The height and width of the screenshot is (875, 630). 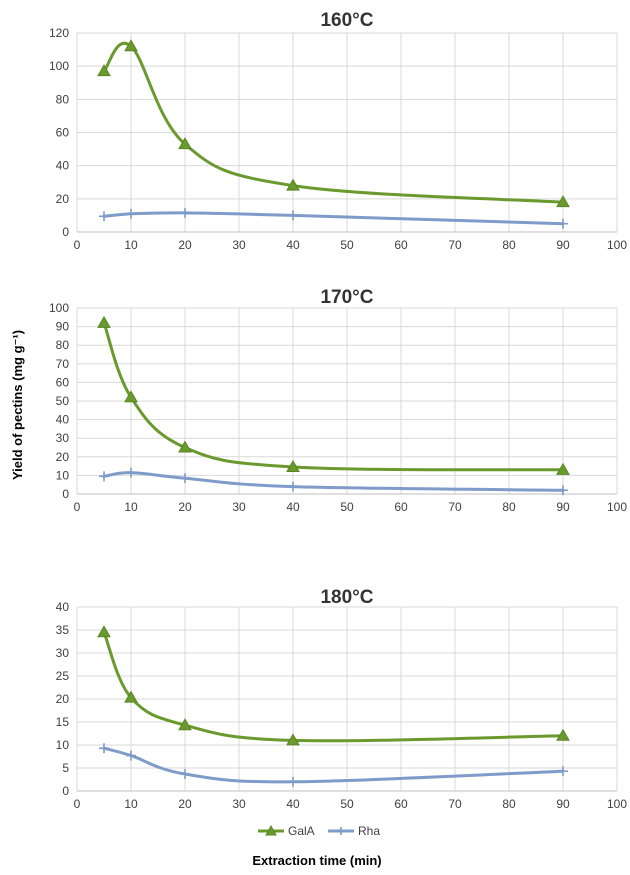 What do you see at coordinates (63, 401) in the screenshot?
I see `y-tick-label: 50` at bounding box center [63, 401].